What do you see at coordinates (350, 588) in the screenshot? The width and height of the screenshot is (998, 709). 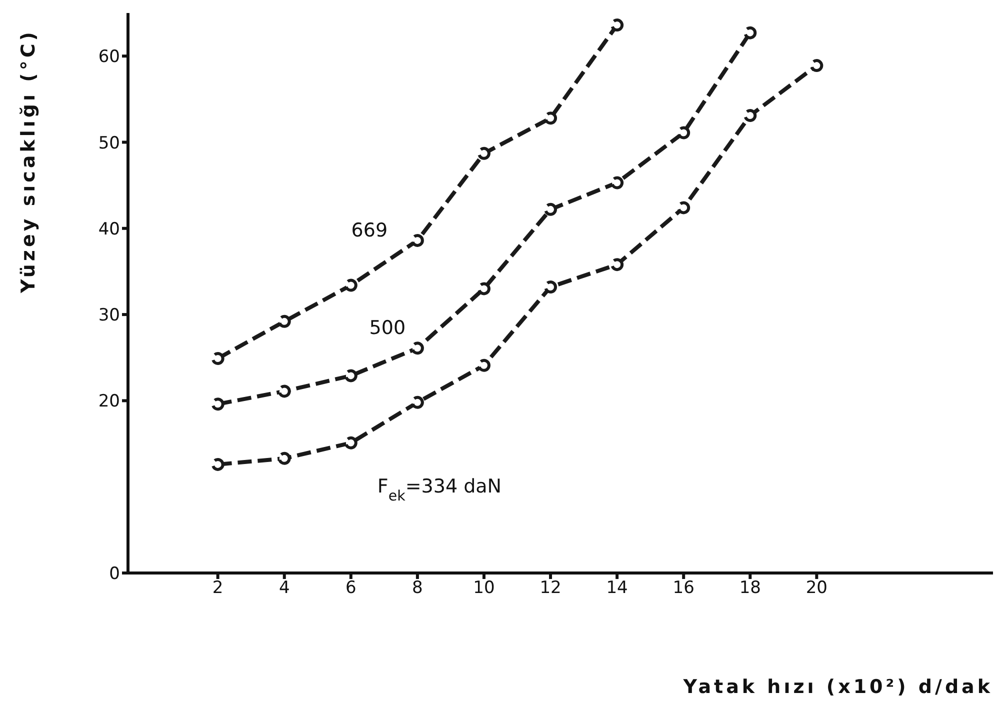 I see `x-tick-label: 6` at bounding box center [350, 588].